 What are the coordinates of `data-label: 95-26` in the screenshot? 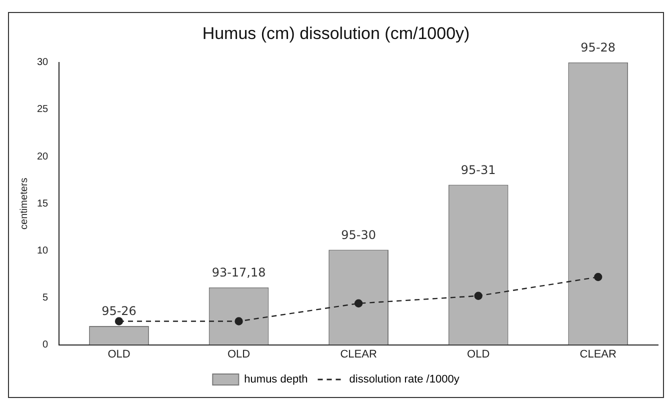 It's located at (119, 311).